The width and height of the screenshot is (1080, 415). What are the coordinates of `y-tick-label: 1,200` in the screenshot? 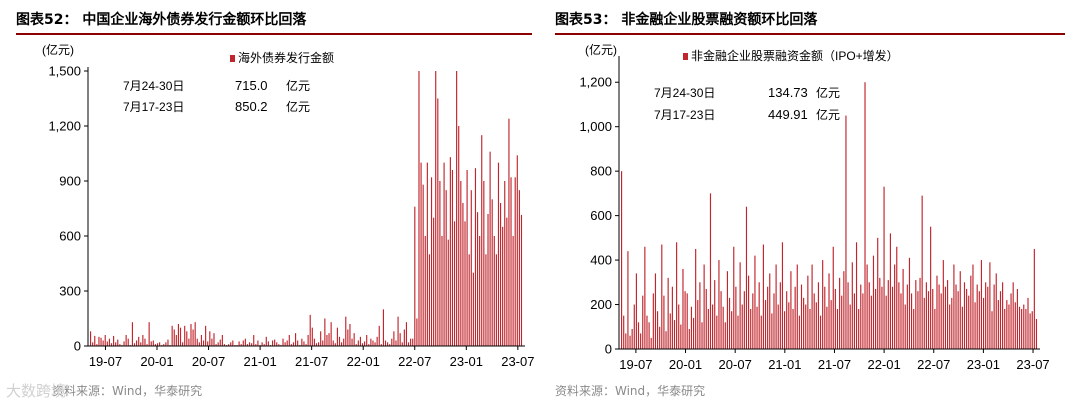 It's located at (595, 82).